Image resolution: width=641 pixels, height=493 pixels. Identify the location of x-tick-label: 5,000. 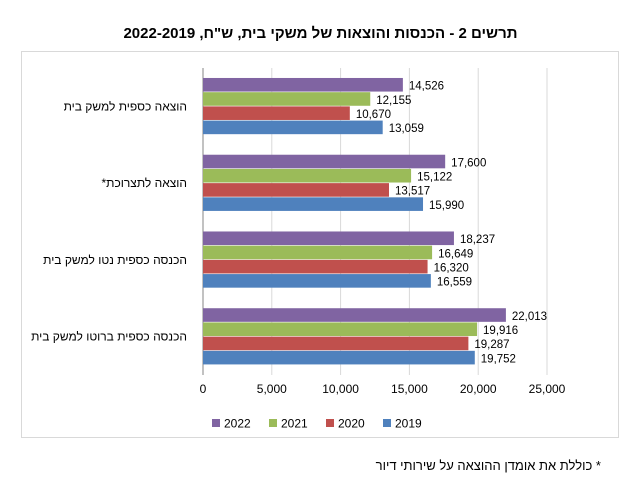
(272, 389).